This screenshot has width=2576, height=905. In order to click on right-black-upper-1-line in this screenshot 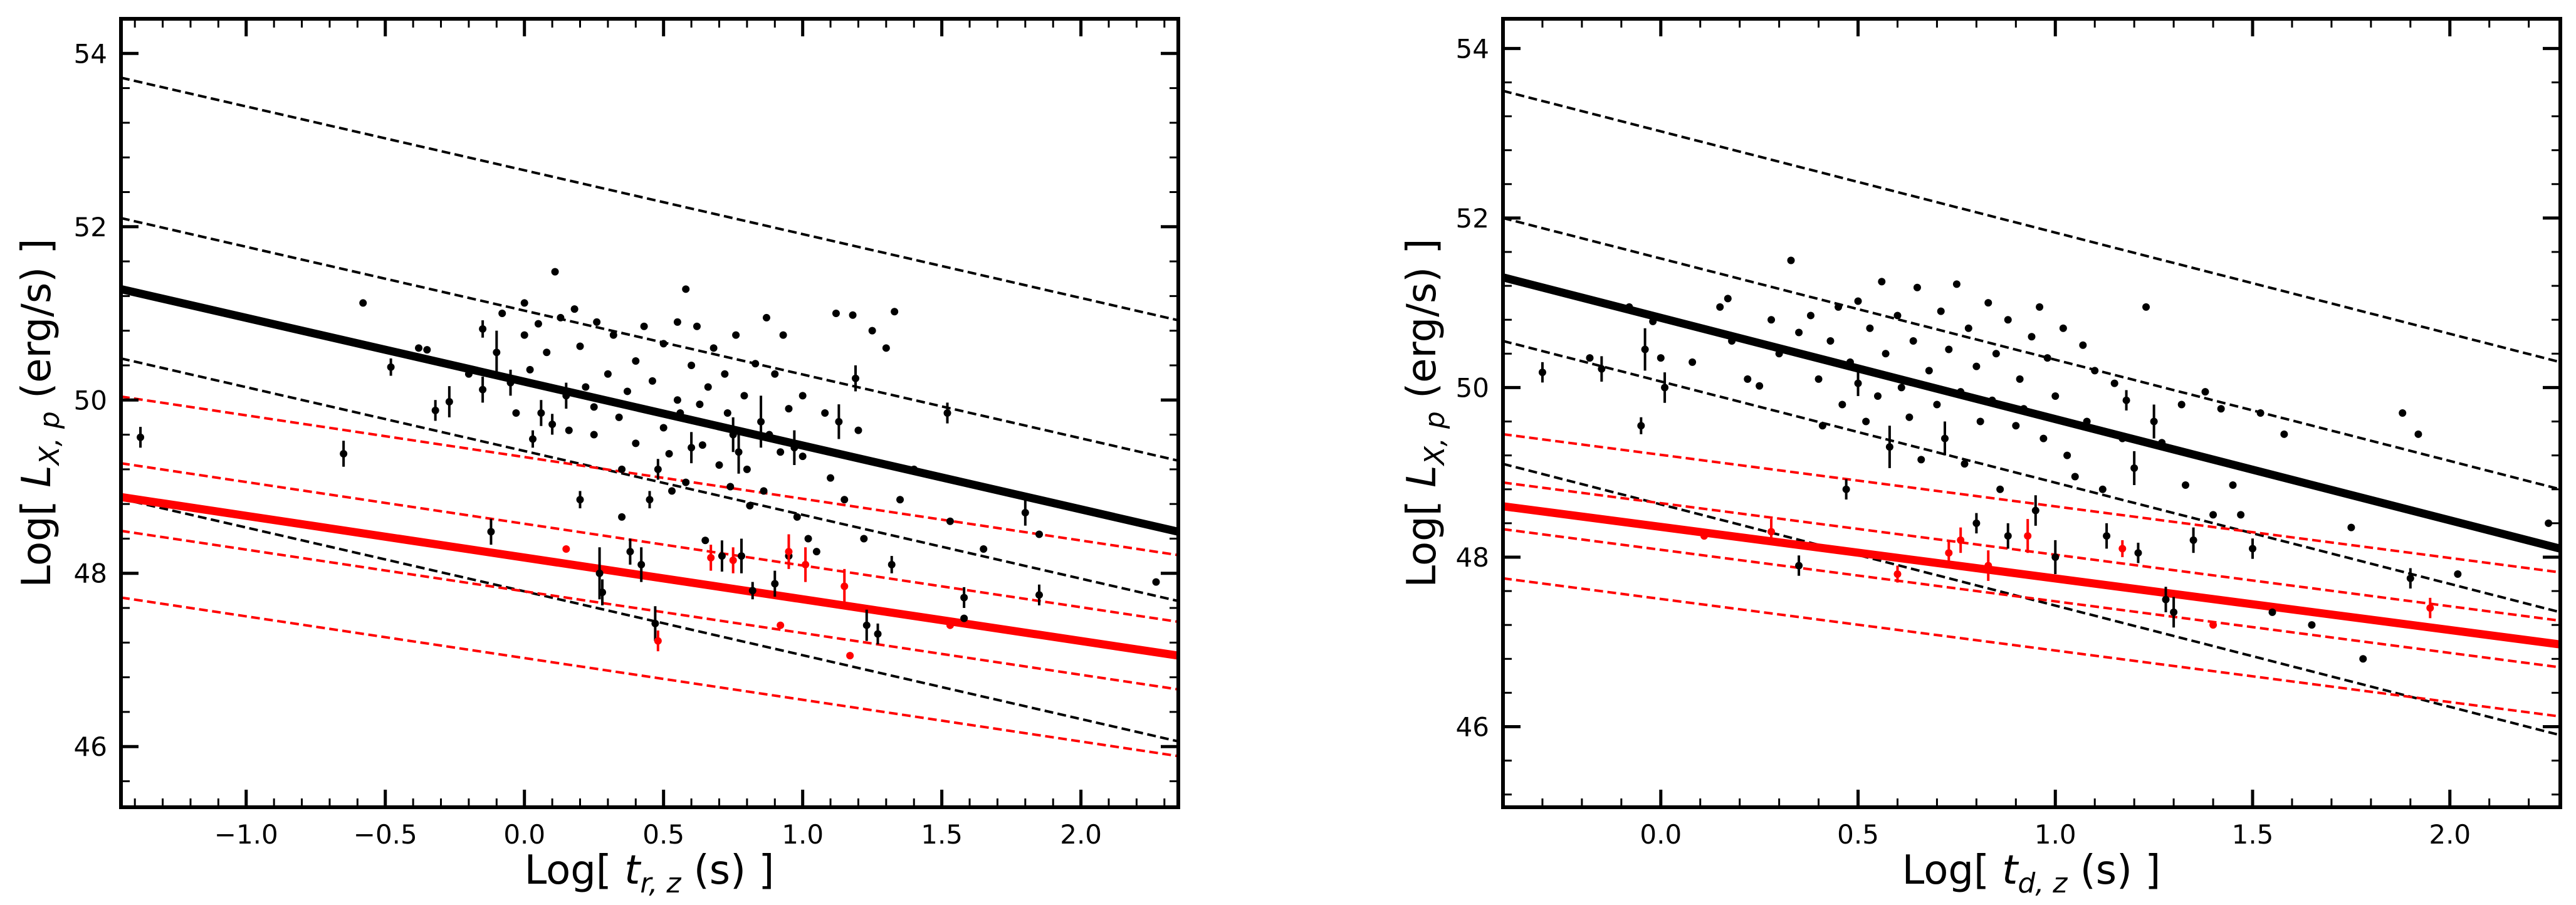, I will do `click(2031, 353)`.